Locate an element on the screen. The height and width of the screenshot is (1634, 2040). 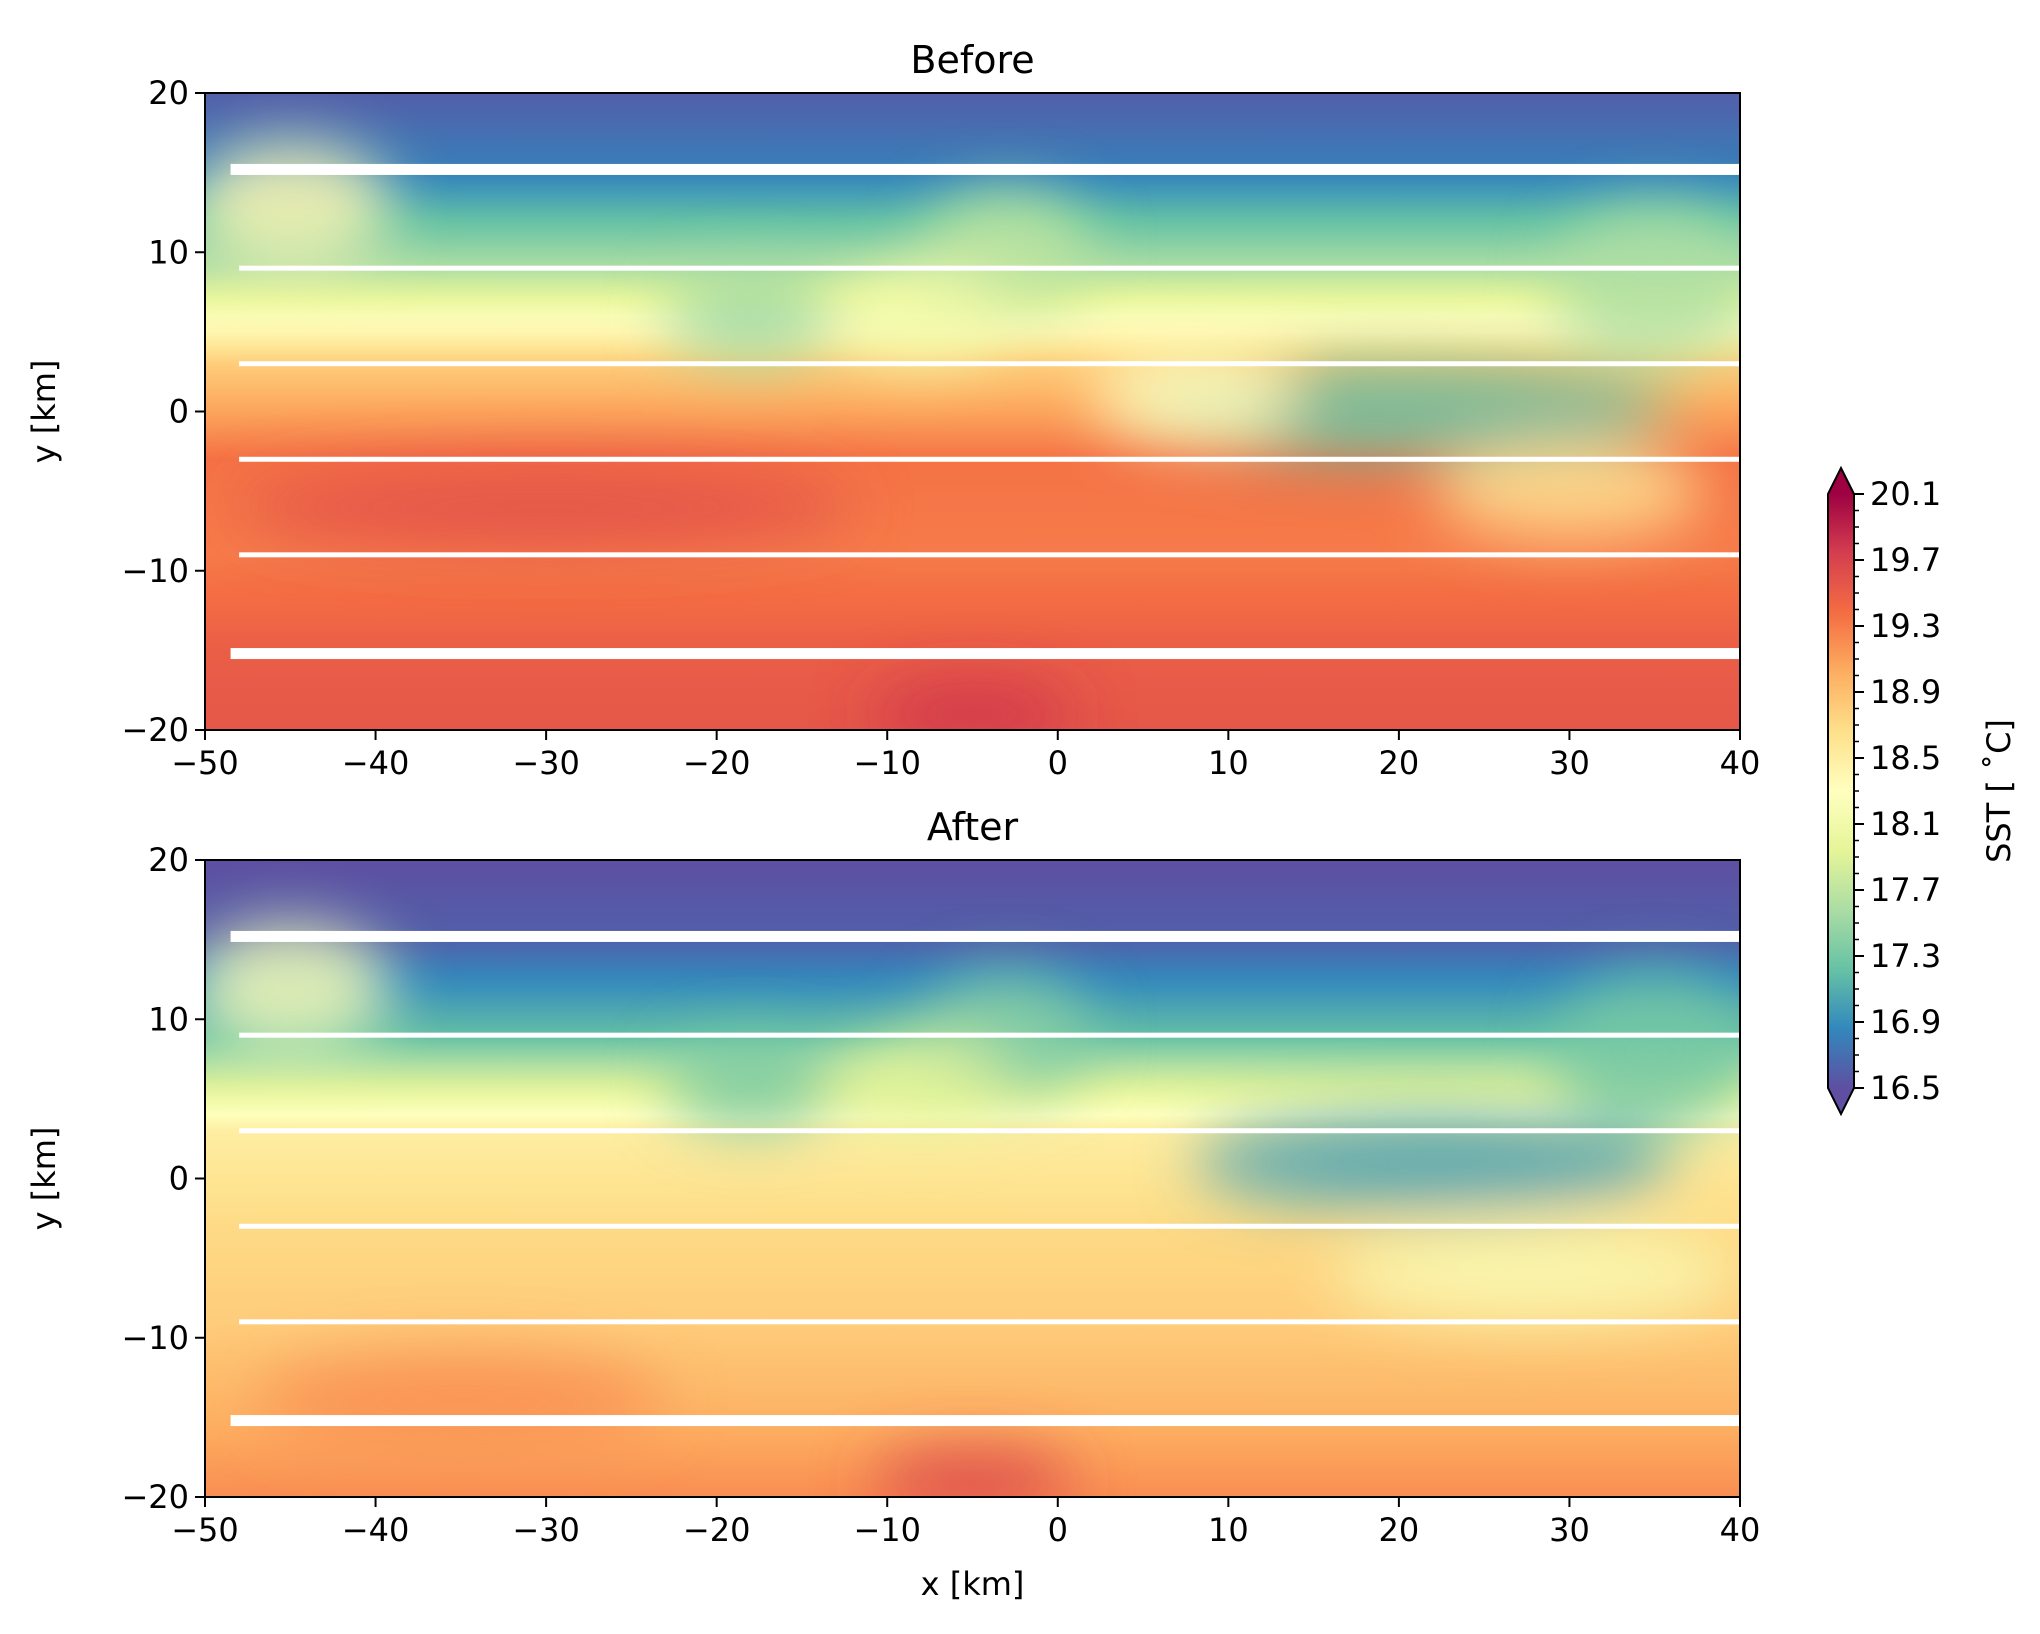
colorbar-extend-min is located at coordinates (1841, 1101).